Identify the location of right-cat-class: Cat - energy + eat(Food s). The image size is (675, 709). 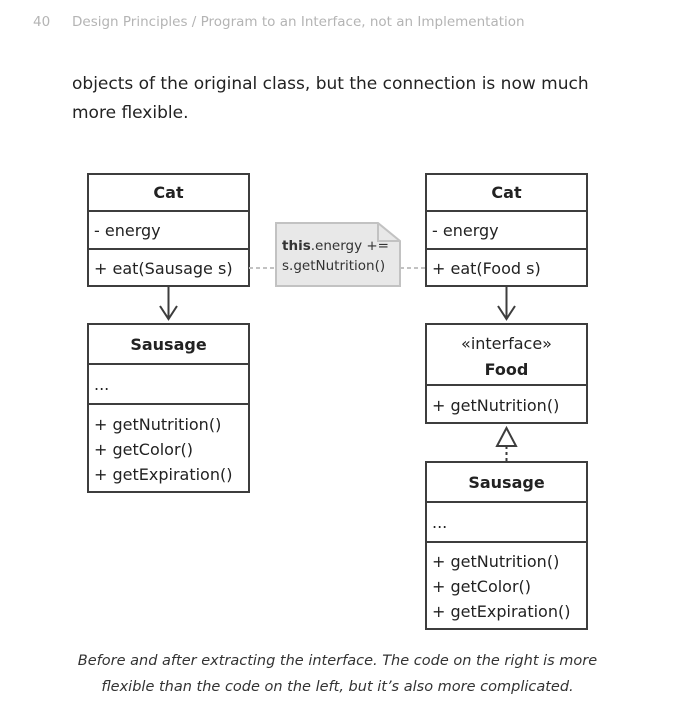
(506, 230).